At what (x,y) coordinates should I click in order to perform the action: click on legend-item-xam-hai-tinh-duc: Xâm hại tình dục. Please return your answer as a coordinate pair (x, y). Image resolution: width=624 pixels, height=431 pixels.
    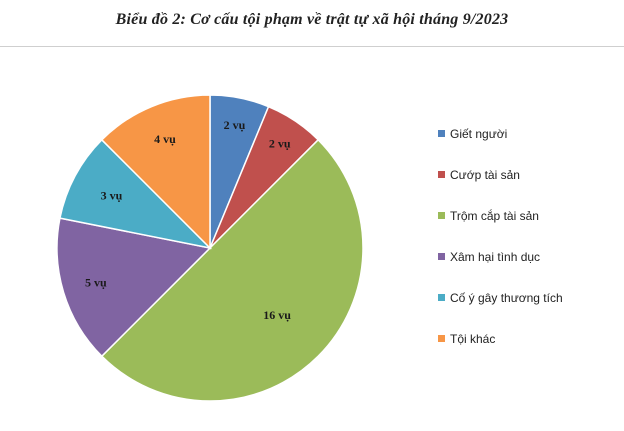
    Looking at the image, I should click on (500, 256).